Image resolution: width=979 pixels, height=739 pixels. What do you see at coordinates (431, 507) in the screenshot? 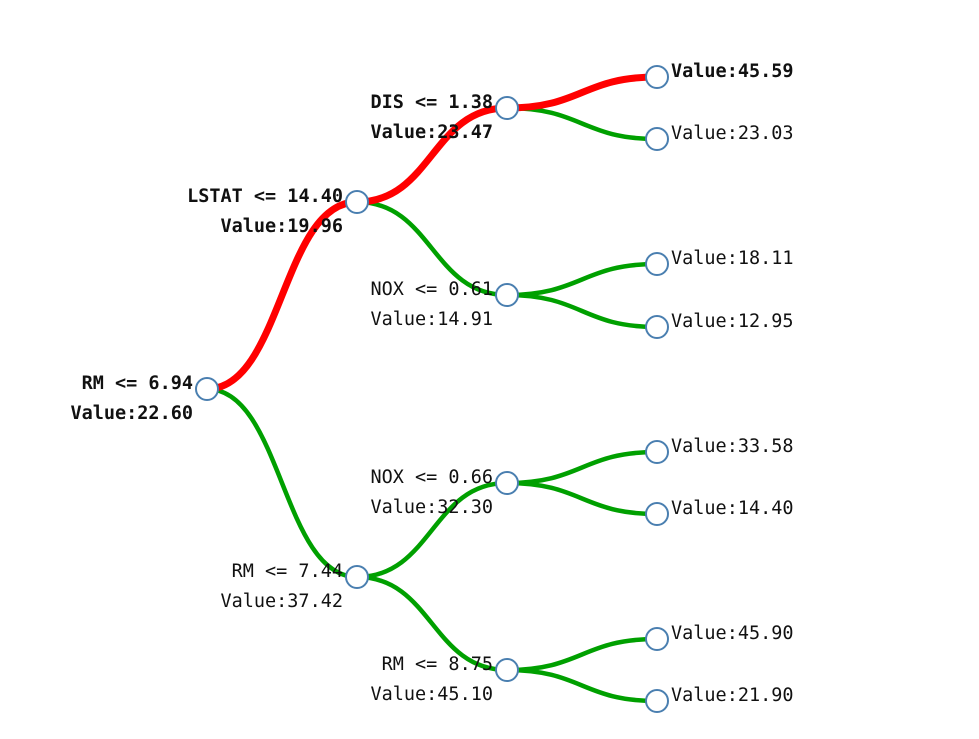
I see `node-value-label: Value:32.30` at bounding box center [431, 507].